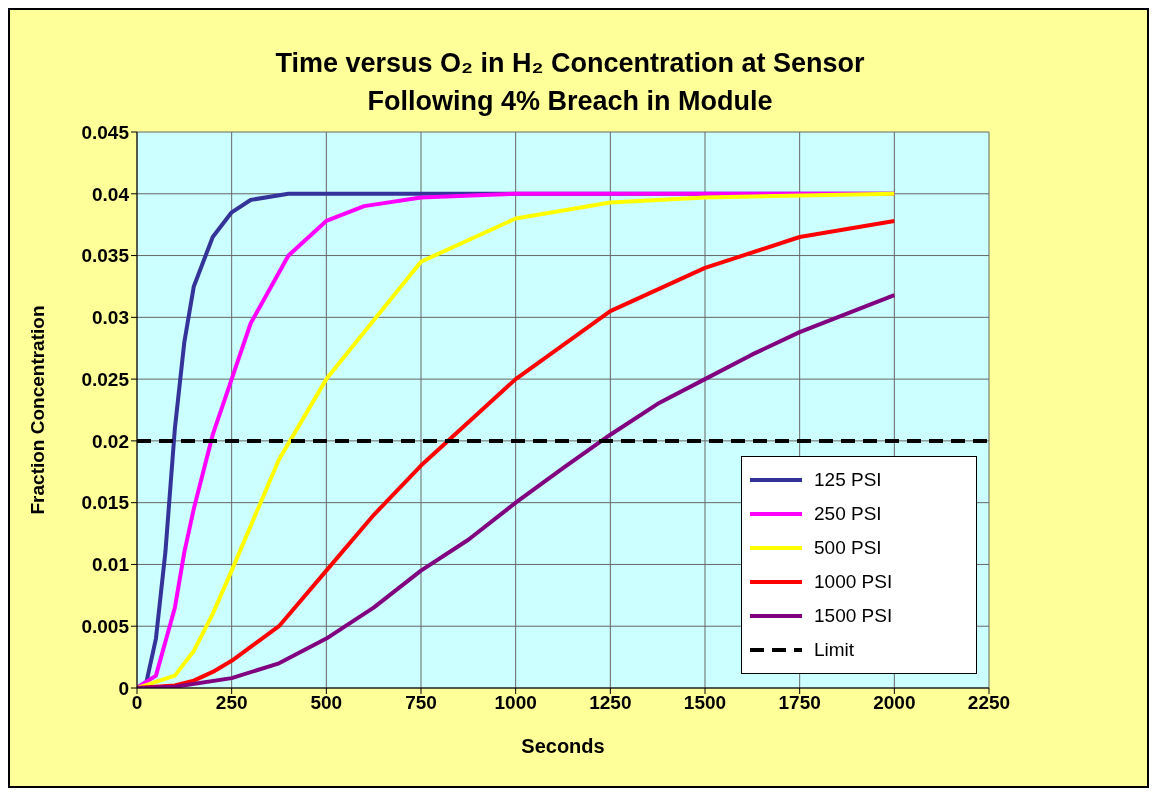  What do you see at coordinates (848, 548) in the screenshot?
I see `legend-label: 500 PSI` at bounding box center [848, 548].